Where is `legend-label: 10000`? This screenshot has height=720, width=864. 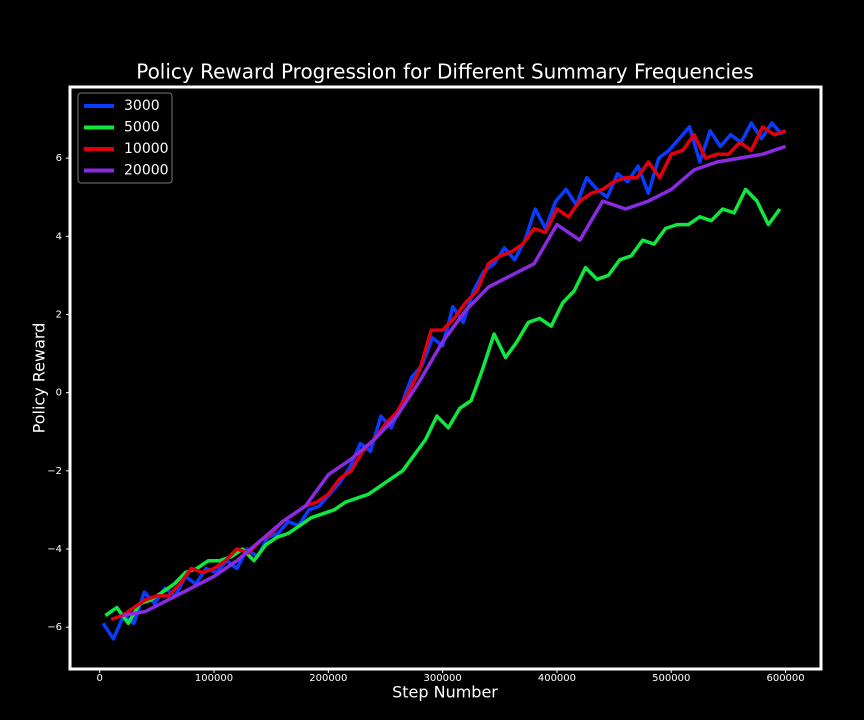 legend-label: 10000 is located at coordinates (146, 149).